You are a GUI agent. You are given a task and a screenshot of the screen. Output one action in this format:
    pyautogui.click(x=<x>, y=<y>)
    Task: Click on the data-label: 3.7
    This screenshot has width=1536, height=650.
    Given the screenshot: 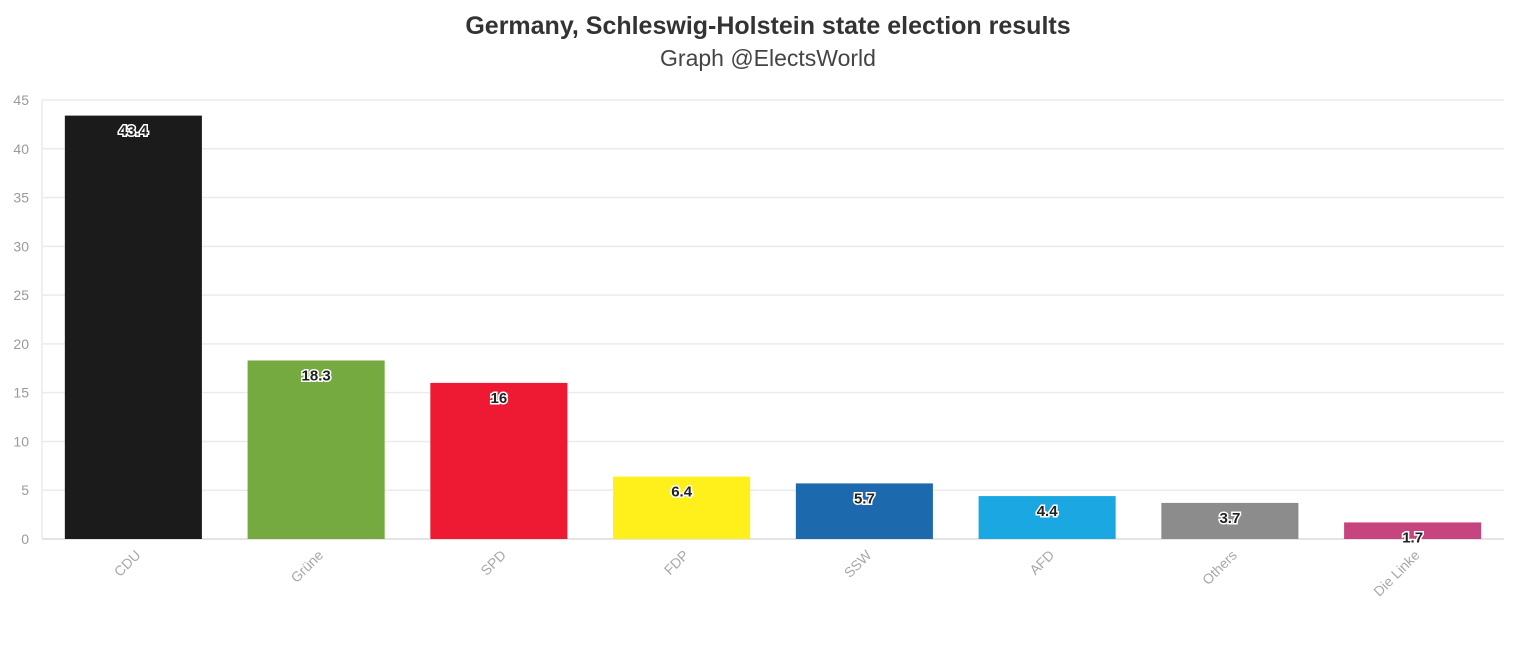 What is the action you would take?
    pyautogui.click(x=1229, y=518)
    